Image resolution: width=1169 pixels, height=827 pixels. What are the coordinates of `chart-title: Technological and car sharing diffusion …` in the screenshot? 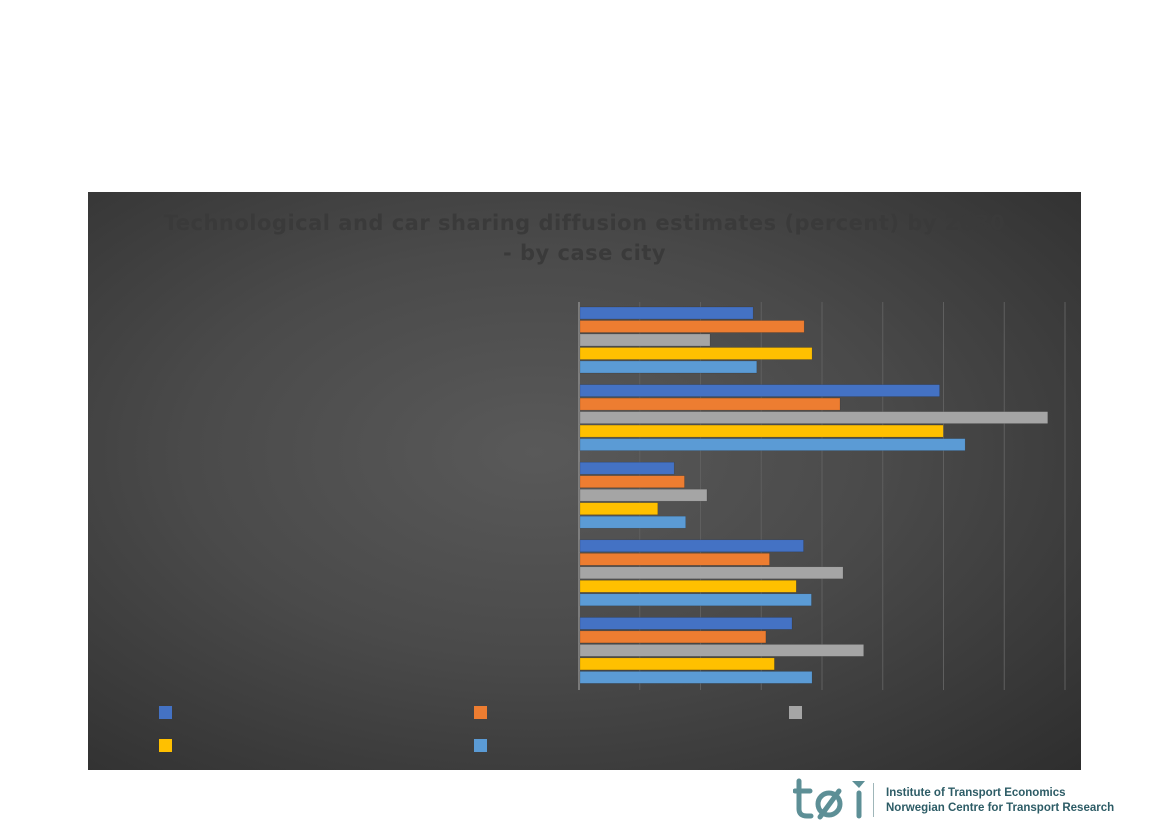 It's located at (584, 238).